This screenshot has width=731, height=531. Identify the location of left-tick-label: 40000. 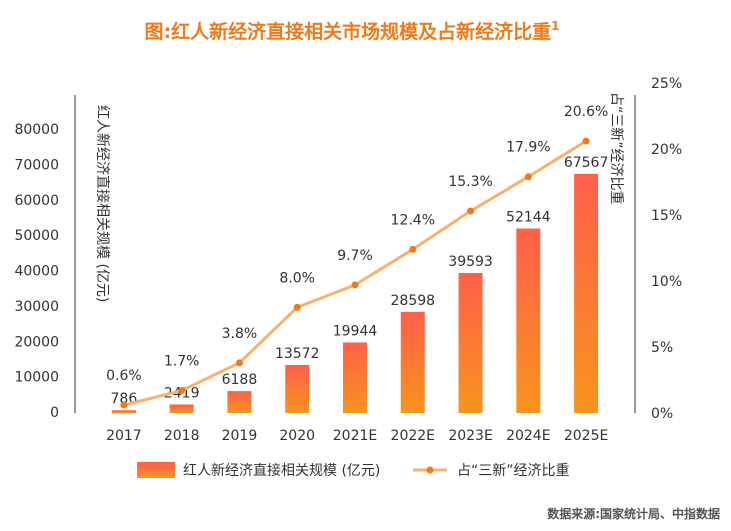
(36, 272).